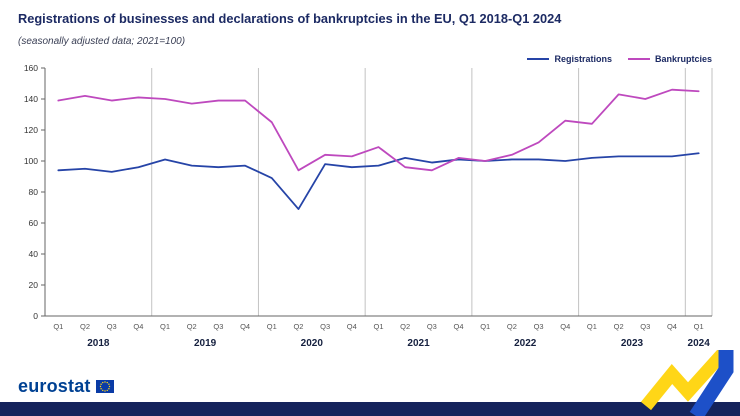 This screenshot has height=416, width=740. I want to click on year-label: 2024, so click(699, 343).